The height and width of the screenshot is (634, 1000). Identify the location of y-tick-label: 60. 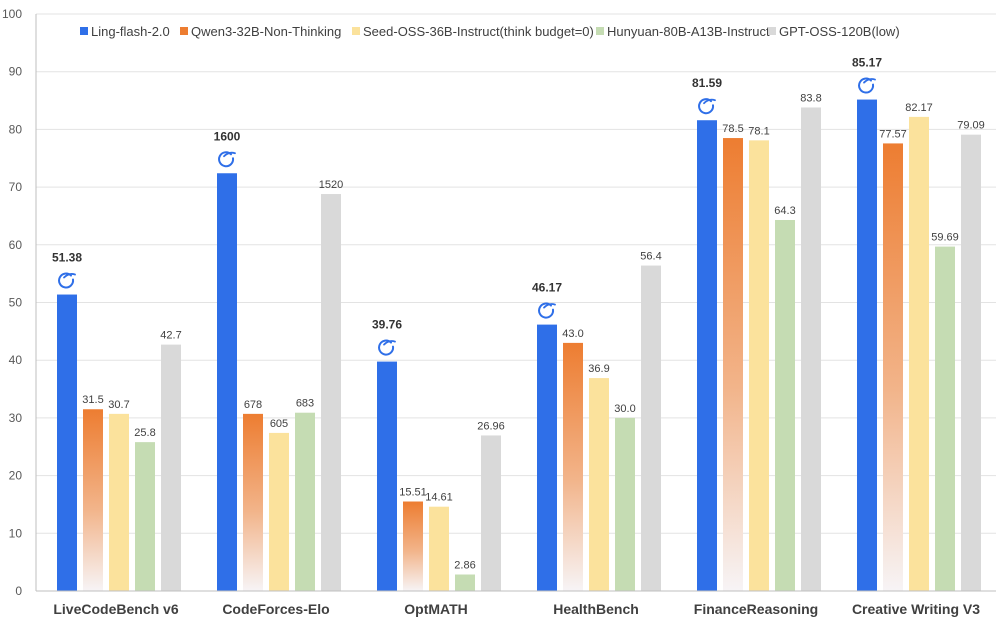
(16, 245).